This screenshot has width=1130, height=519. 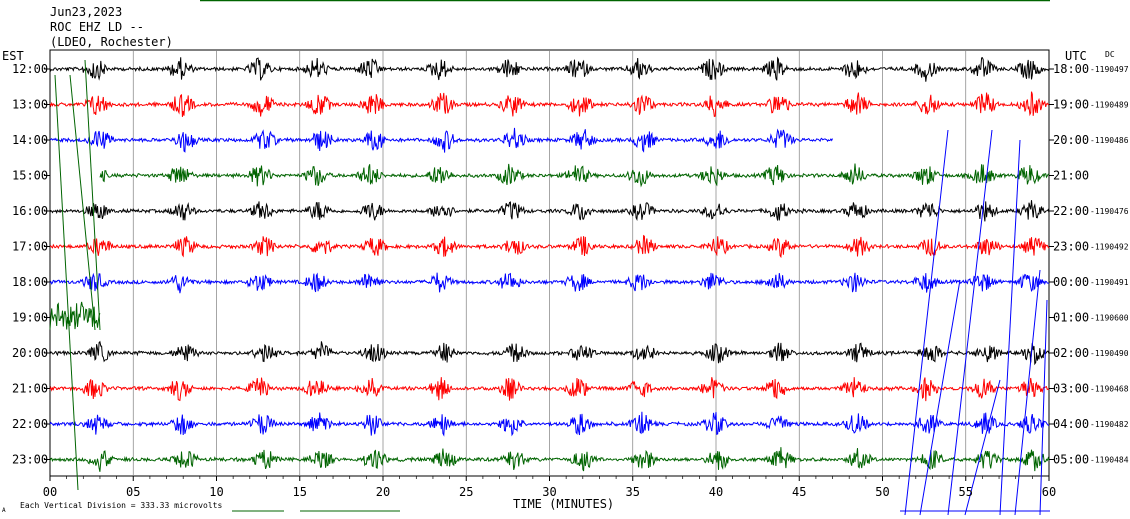 I want to click on x-tick-label: 05, so click(x=133, y=492).